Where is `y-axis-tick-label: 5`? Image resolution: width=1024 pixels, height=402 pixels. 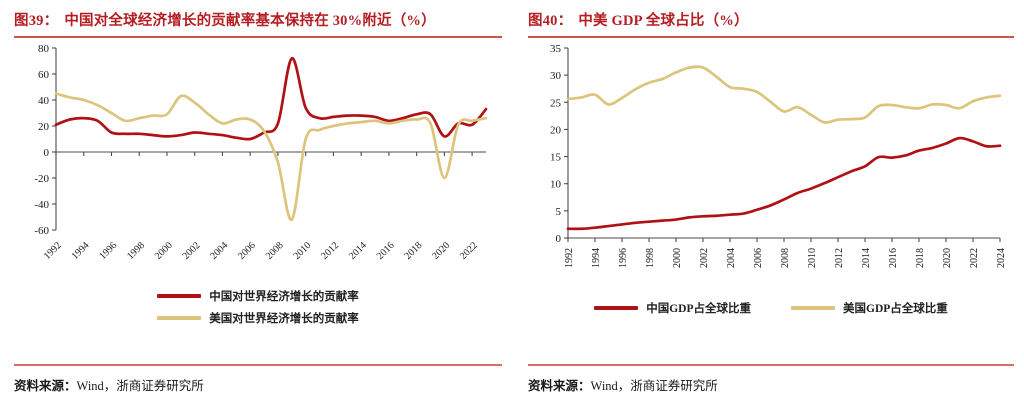 y-axis-tick-label: 5 is located at coordinates (559, 212).